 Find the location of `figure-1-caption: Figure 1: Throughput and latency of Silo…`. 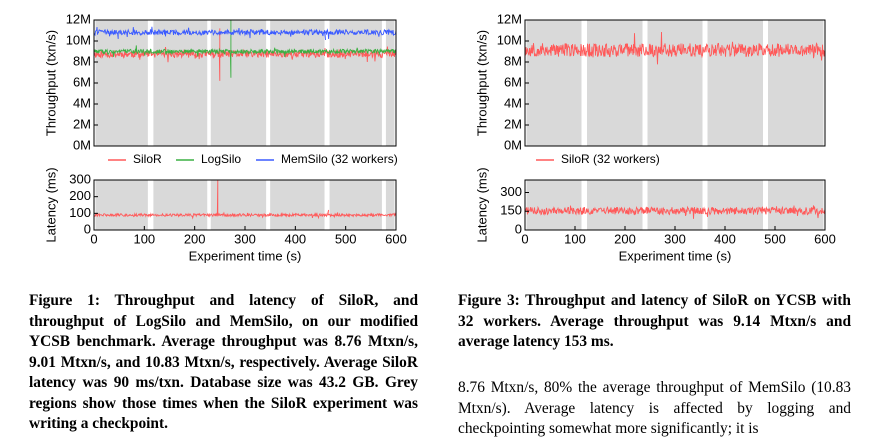

figure-1-caption: Figure 1: Throughput and latency of Silo… is located at coordinates (223, 362).